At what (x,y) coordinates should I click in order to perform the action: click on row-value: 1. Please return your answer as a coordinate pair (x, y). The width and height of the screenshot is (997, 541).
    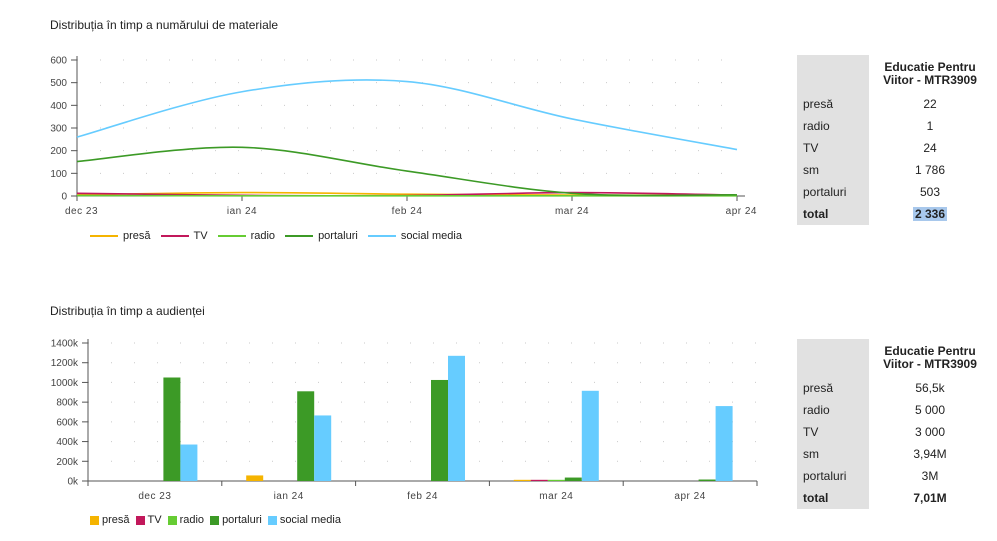
    Looking at the image, I should click on (930, 126).